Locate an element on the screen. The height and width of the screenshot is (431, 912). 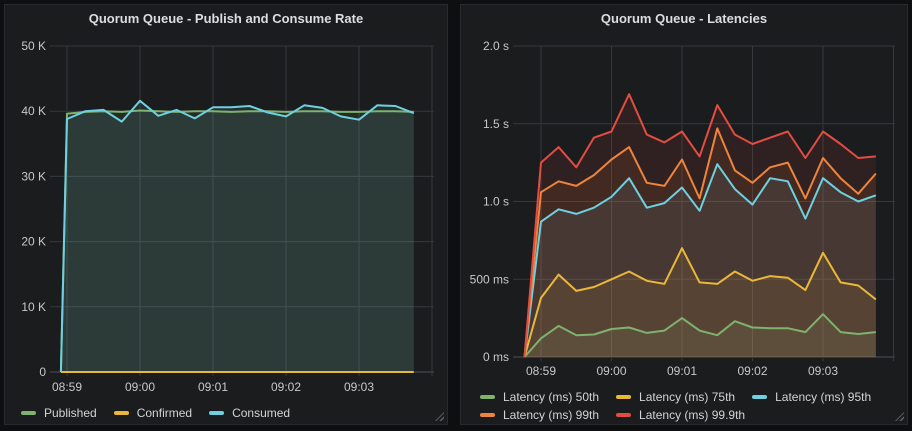
legend-label: Latency (ms) 99.9th is located at coordinates (692, 415).